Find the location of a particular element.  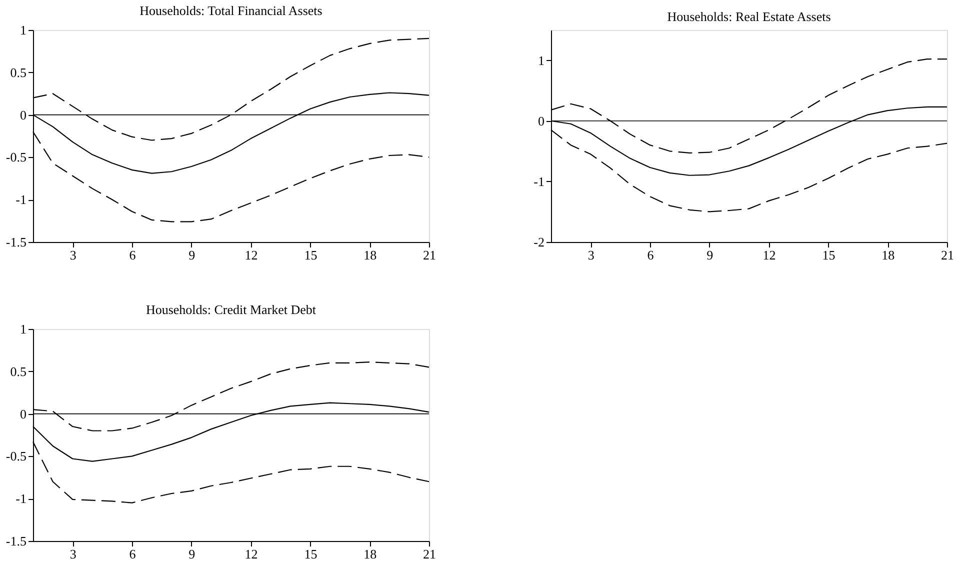

chart-title: Households: Real Estate Assets is located at coordinates (749, 16).